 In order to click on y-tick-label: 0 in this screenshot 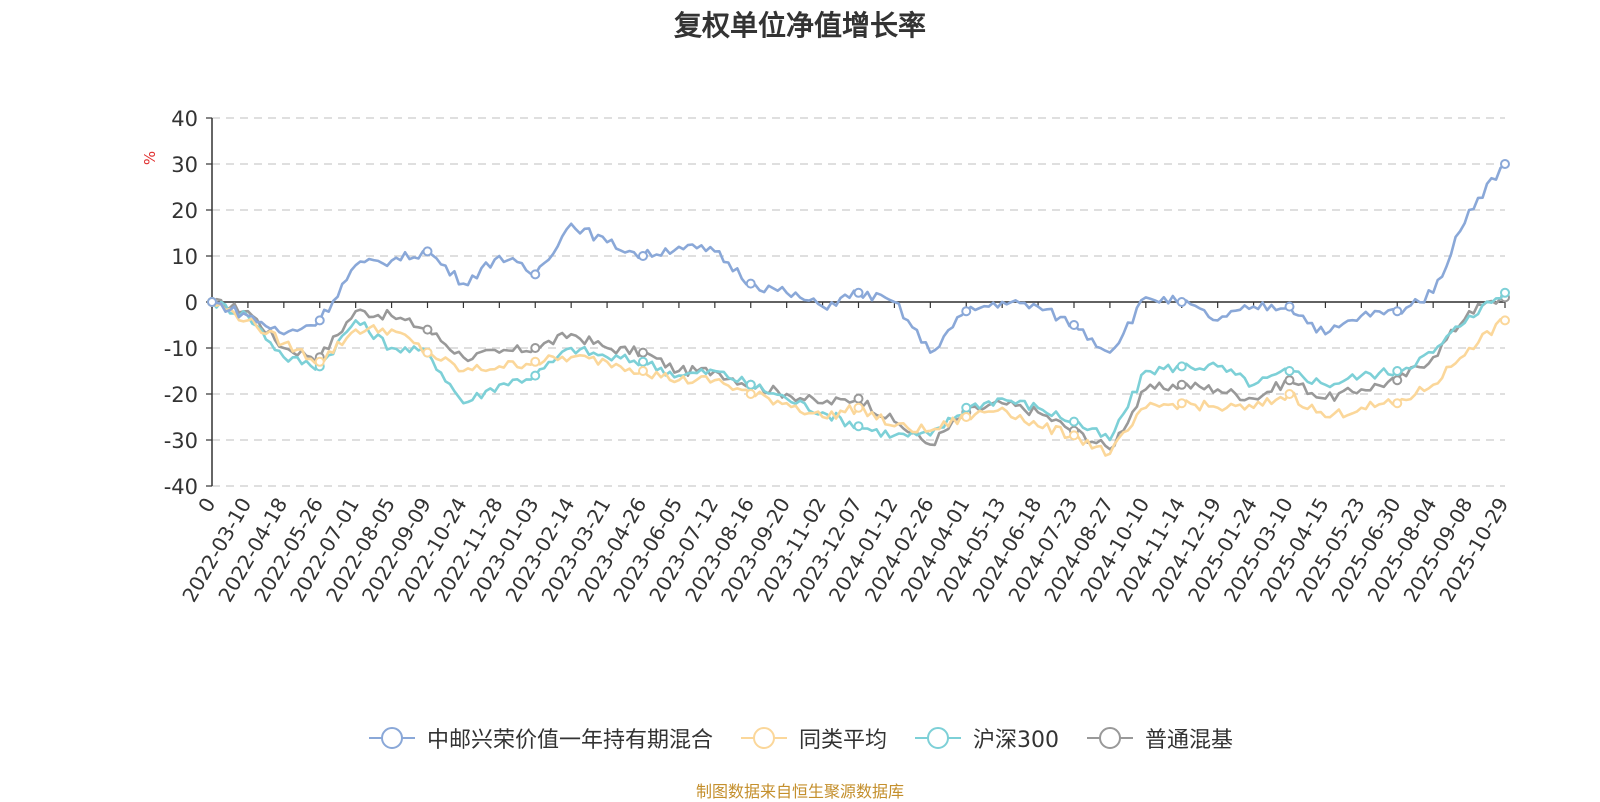, I will do `click(191, 303)`.